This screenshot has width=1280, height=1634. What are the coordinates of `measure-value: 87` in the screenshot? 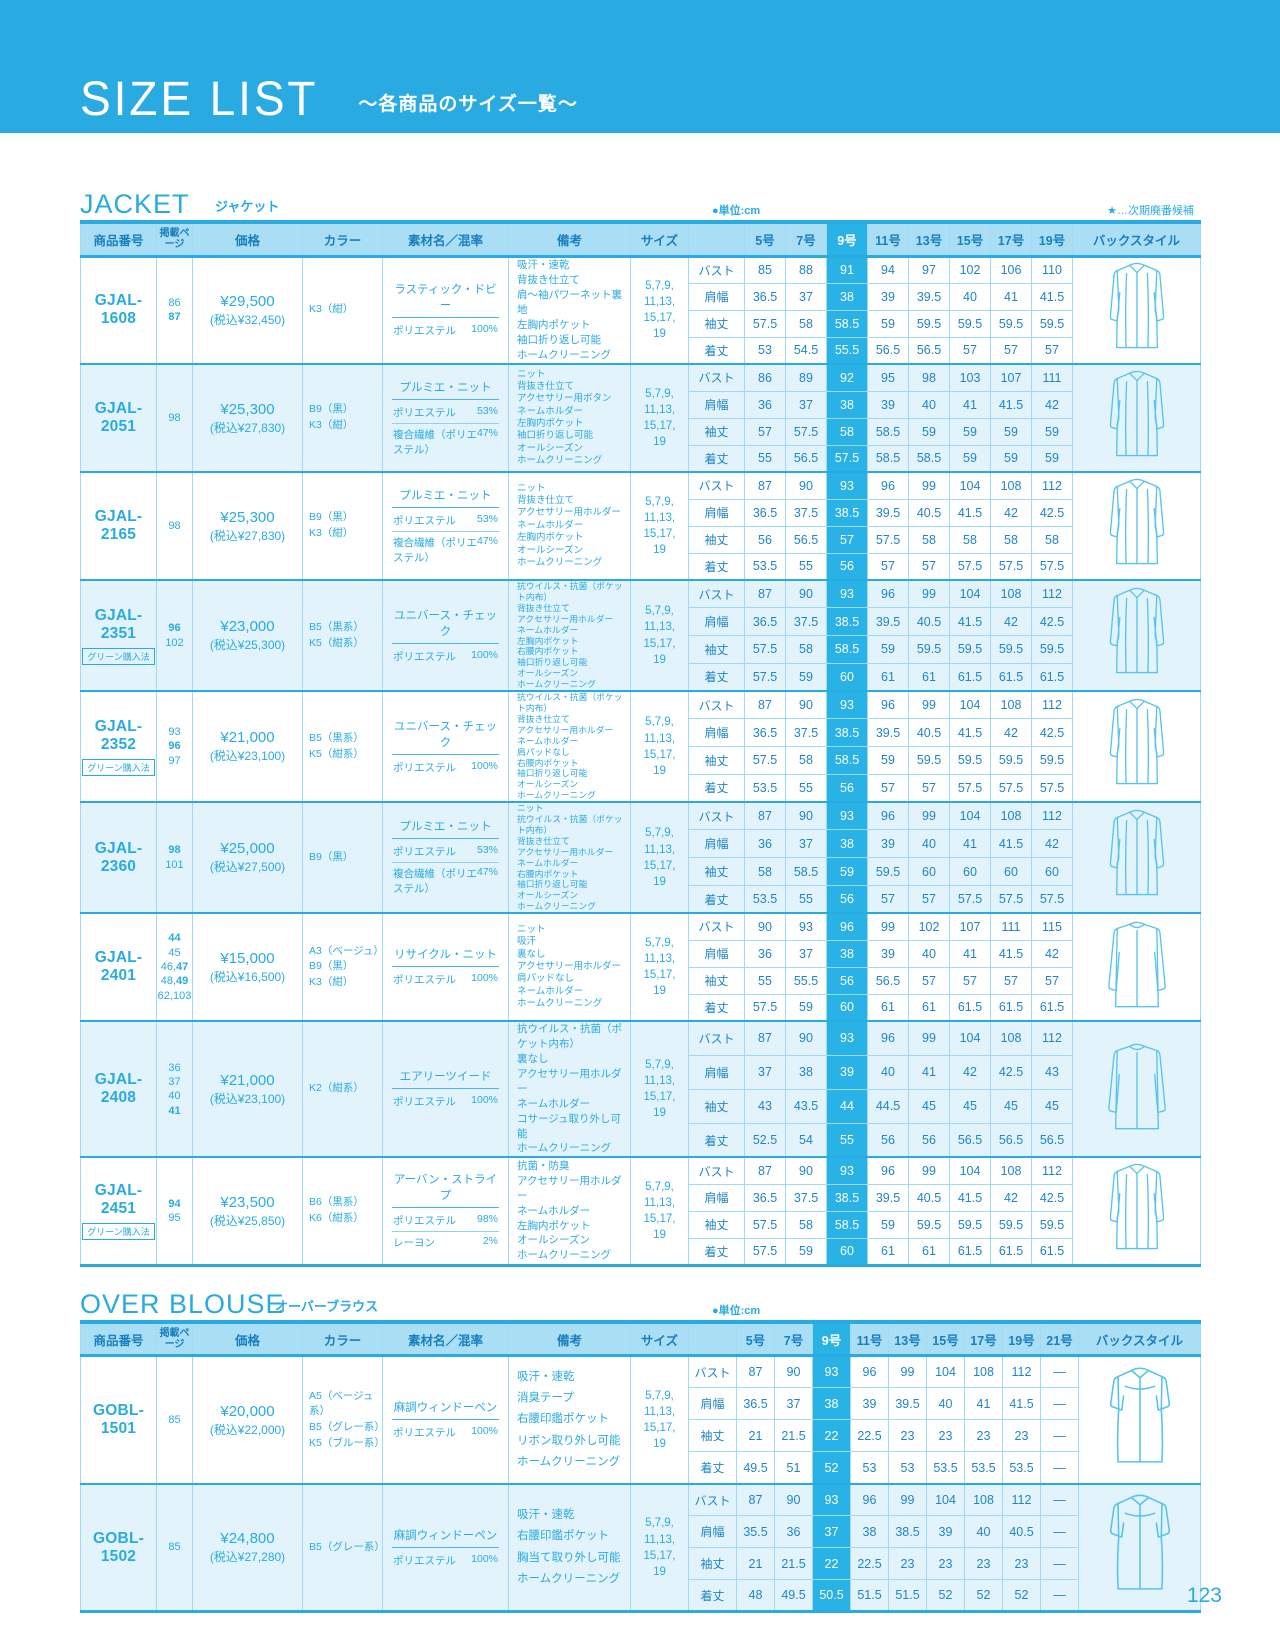 It's located at (765, 1170).